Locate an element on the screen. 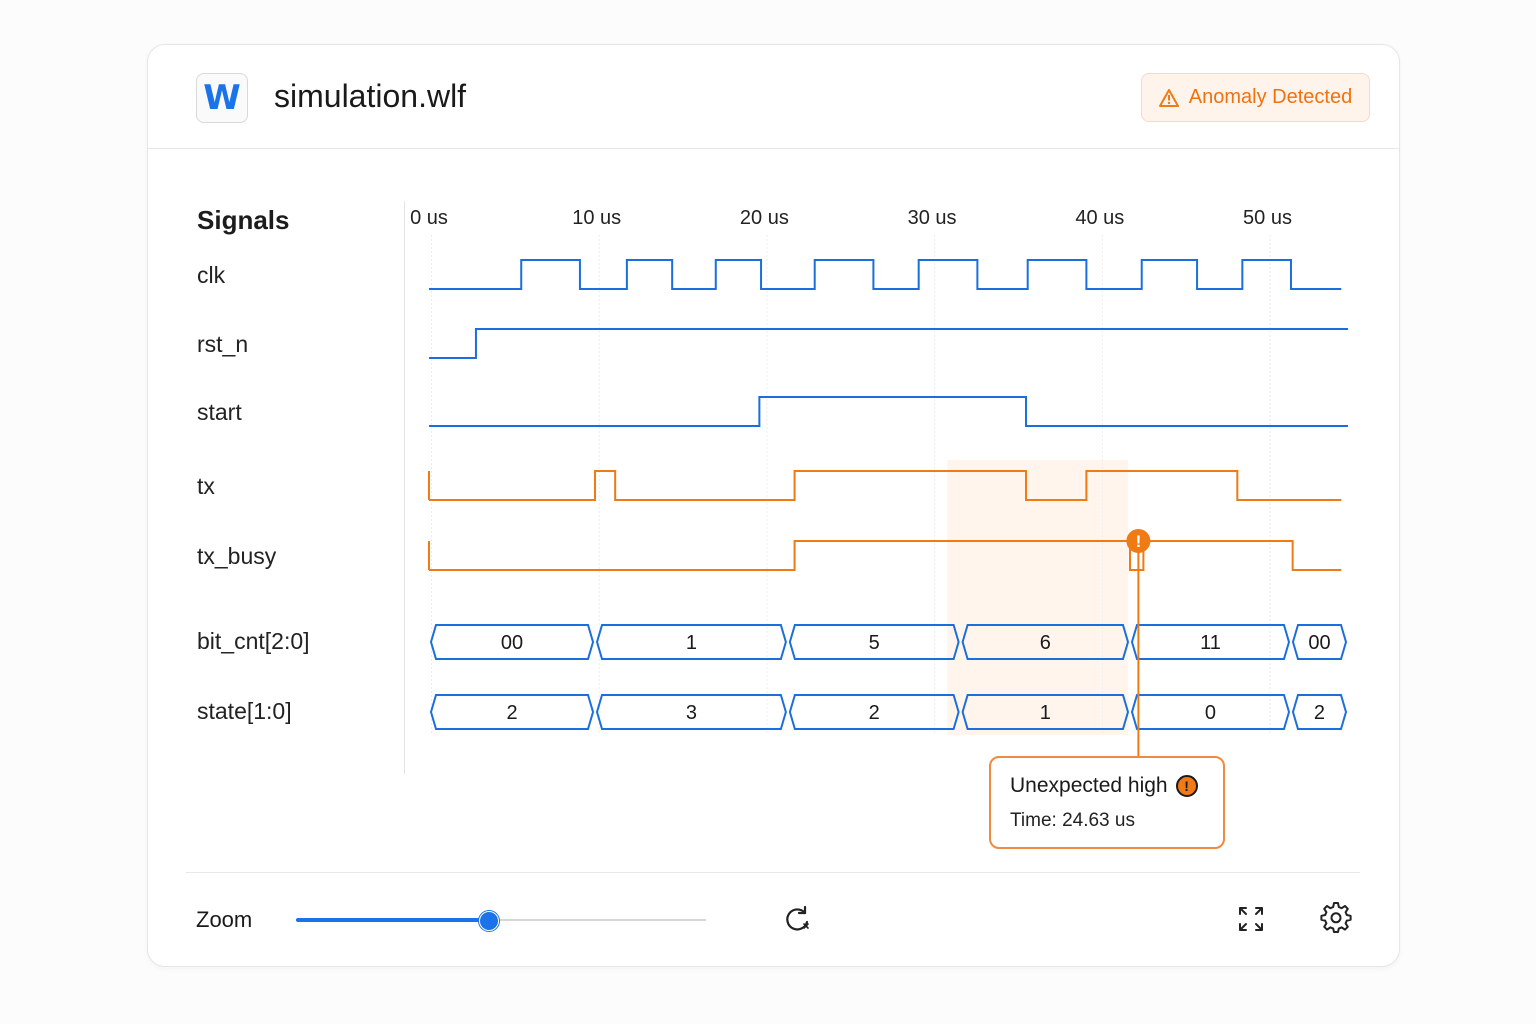 The width and height of the screenshot is (1536, 1024). waveform-tx-busy is located at coordinates (885, 555).